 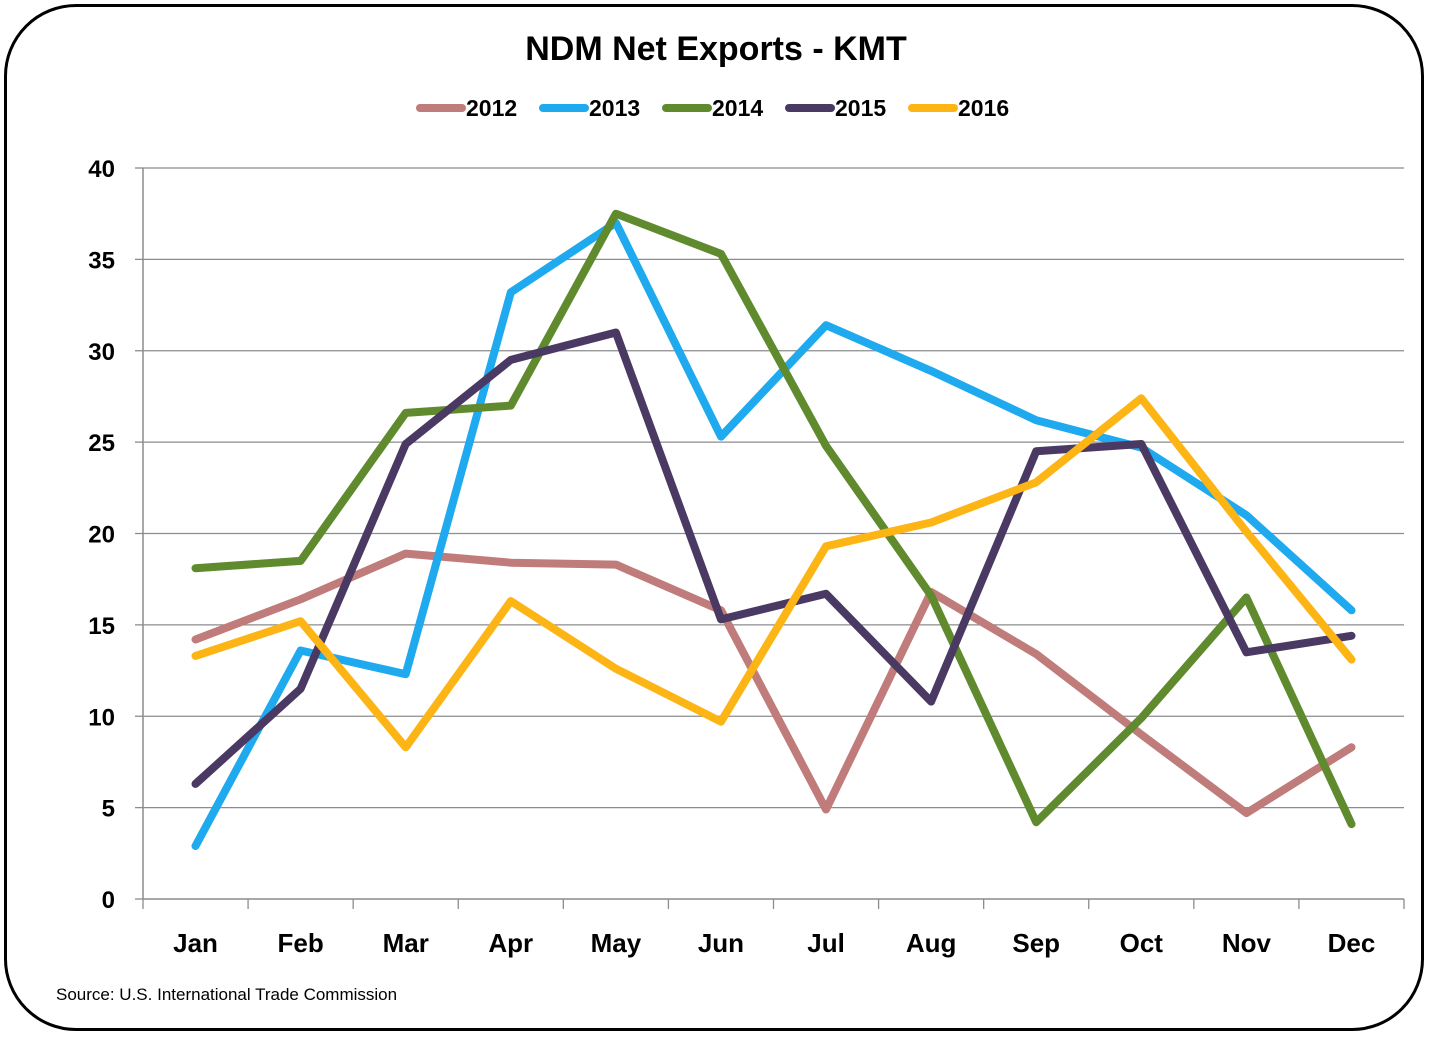 What do you see at coordinates (101, 717) in the screenshot?
I see `y-tick-label-10: 10` at bounding box center [101, 717].